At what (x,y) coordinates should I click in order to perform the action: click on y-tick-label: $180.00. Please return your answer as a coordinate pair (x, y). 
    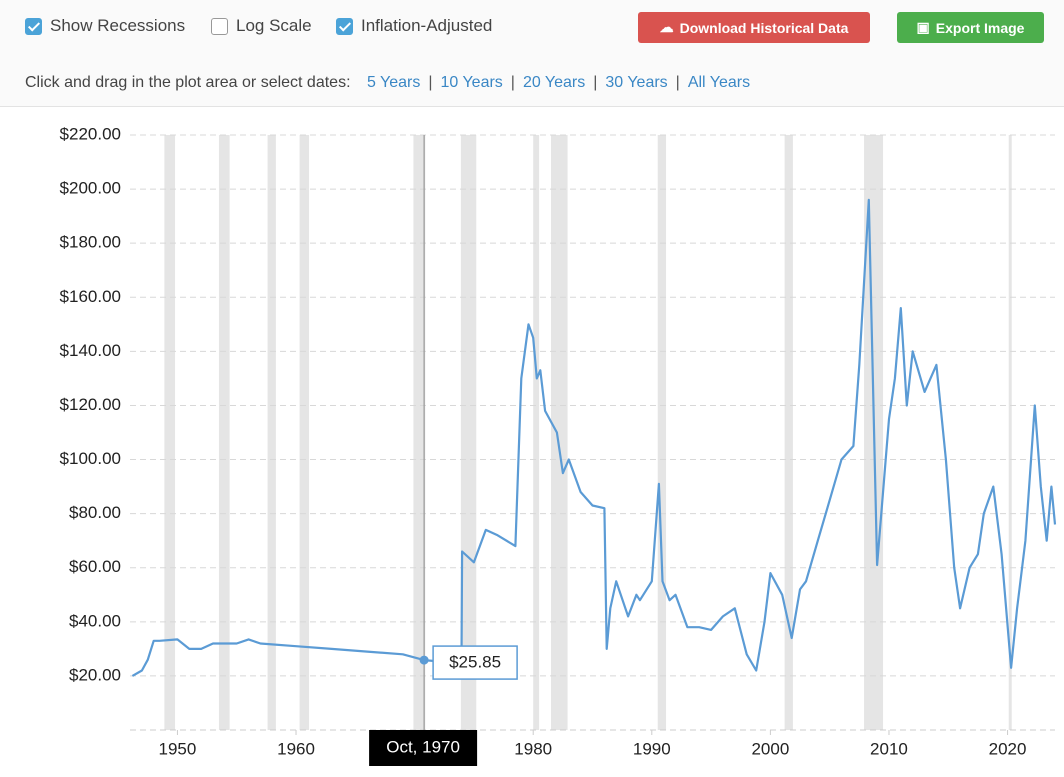
    Looking at the image, I should click on (90, 242).